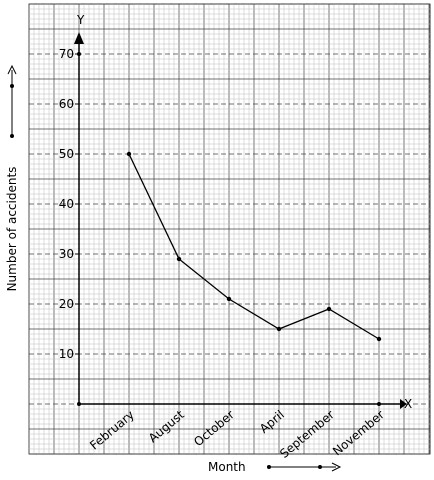 Image resolution: width=434 pixels, height=480 pixels. I want to click on x-axis-letter: X, so click(408, 404).